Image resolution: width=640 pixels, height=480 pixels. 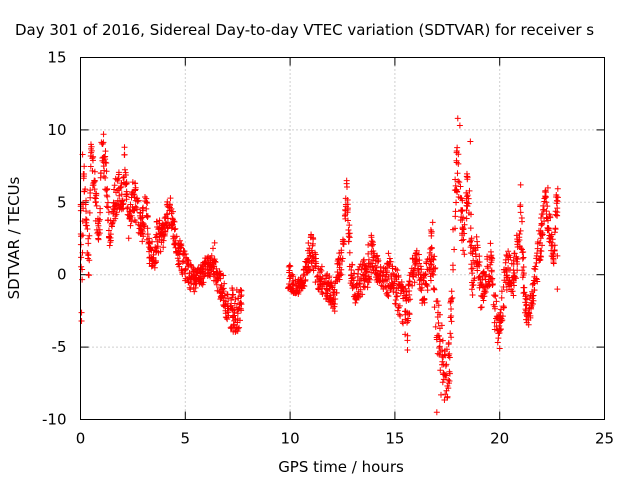 What do you see at coordinates (62, 202) in the screenshot?
I see `y-tick-label: 5` at bounding box center [62, 202].